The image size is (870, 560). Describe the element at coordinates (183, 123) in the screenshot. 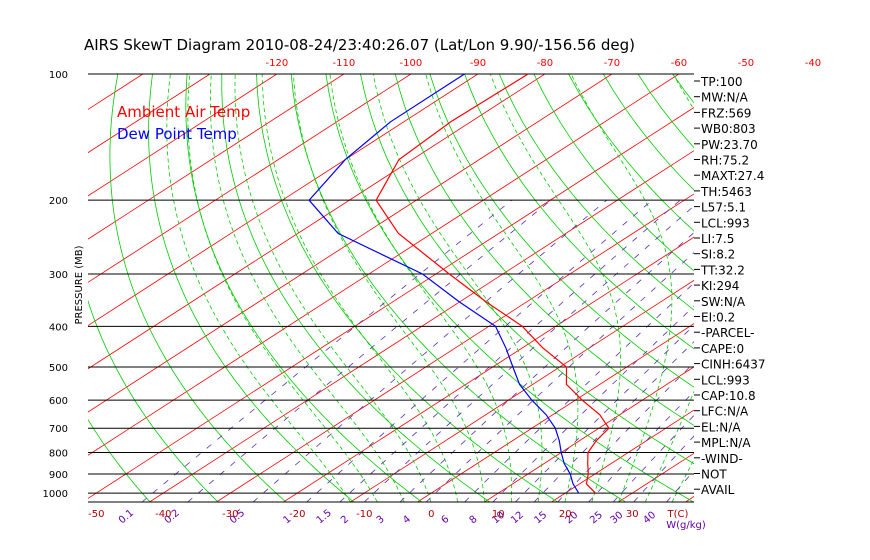

I see `legend: Ambient Air Temp Dew Point Temp` at that location.